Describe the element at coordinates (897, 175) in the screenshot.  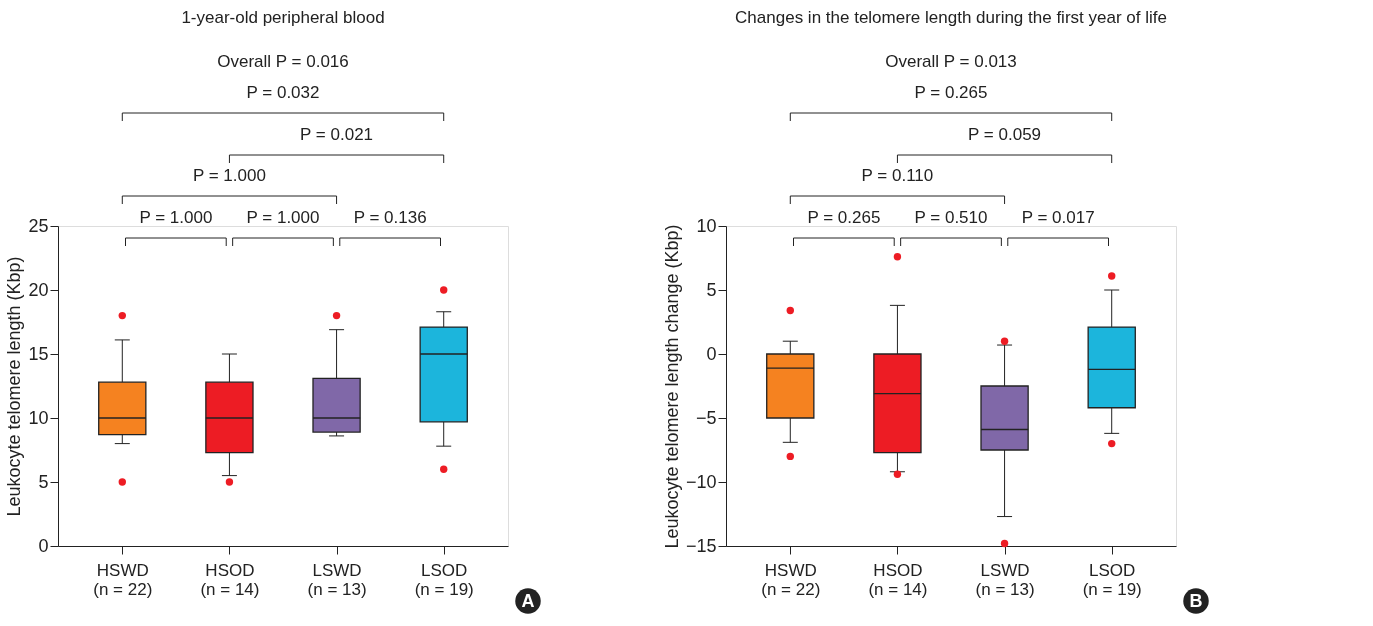
I see `text: P = 0.110` at that location.